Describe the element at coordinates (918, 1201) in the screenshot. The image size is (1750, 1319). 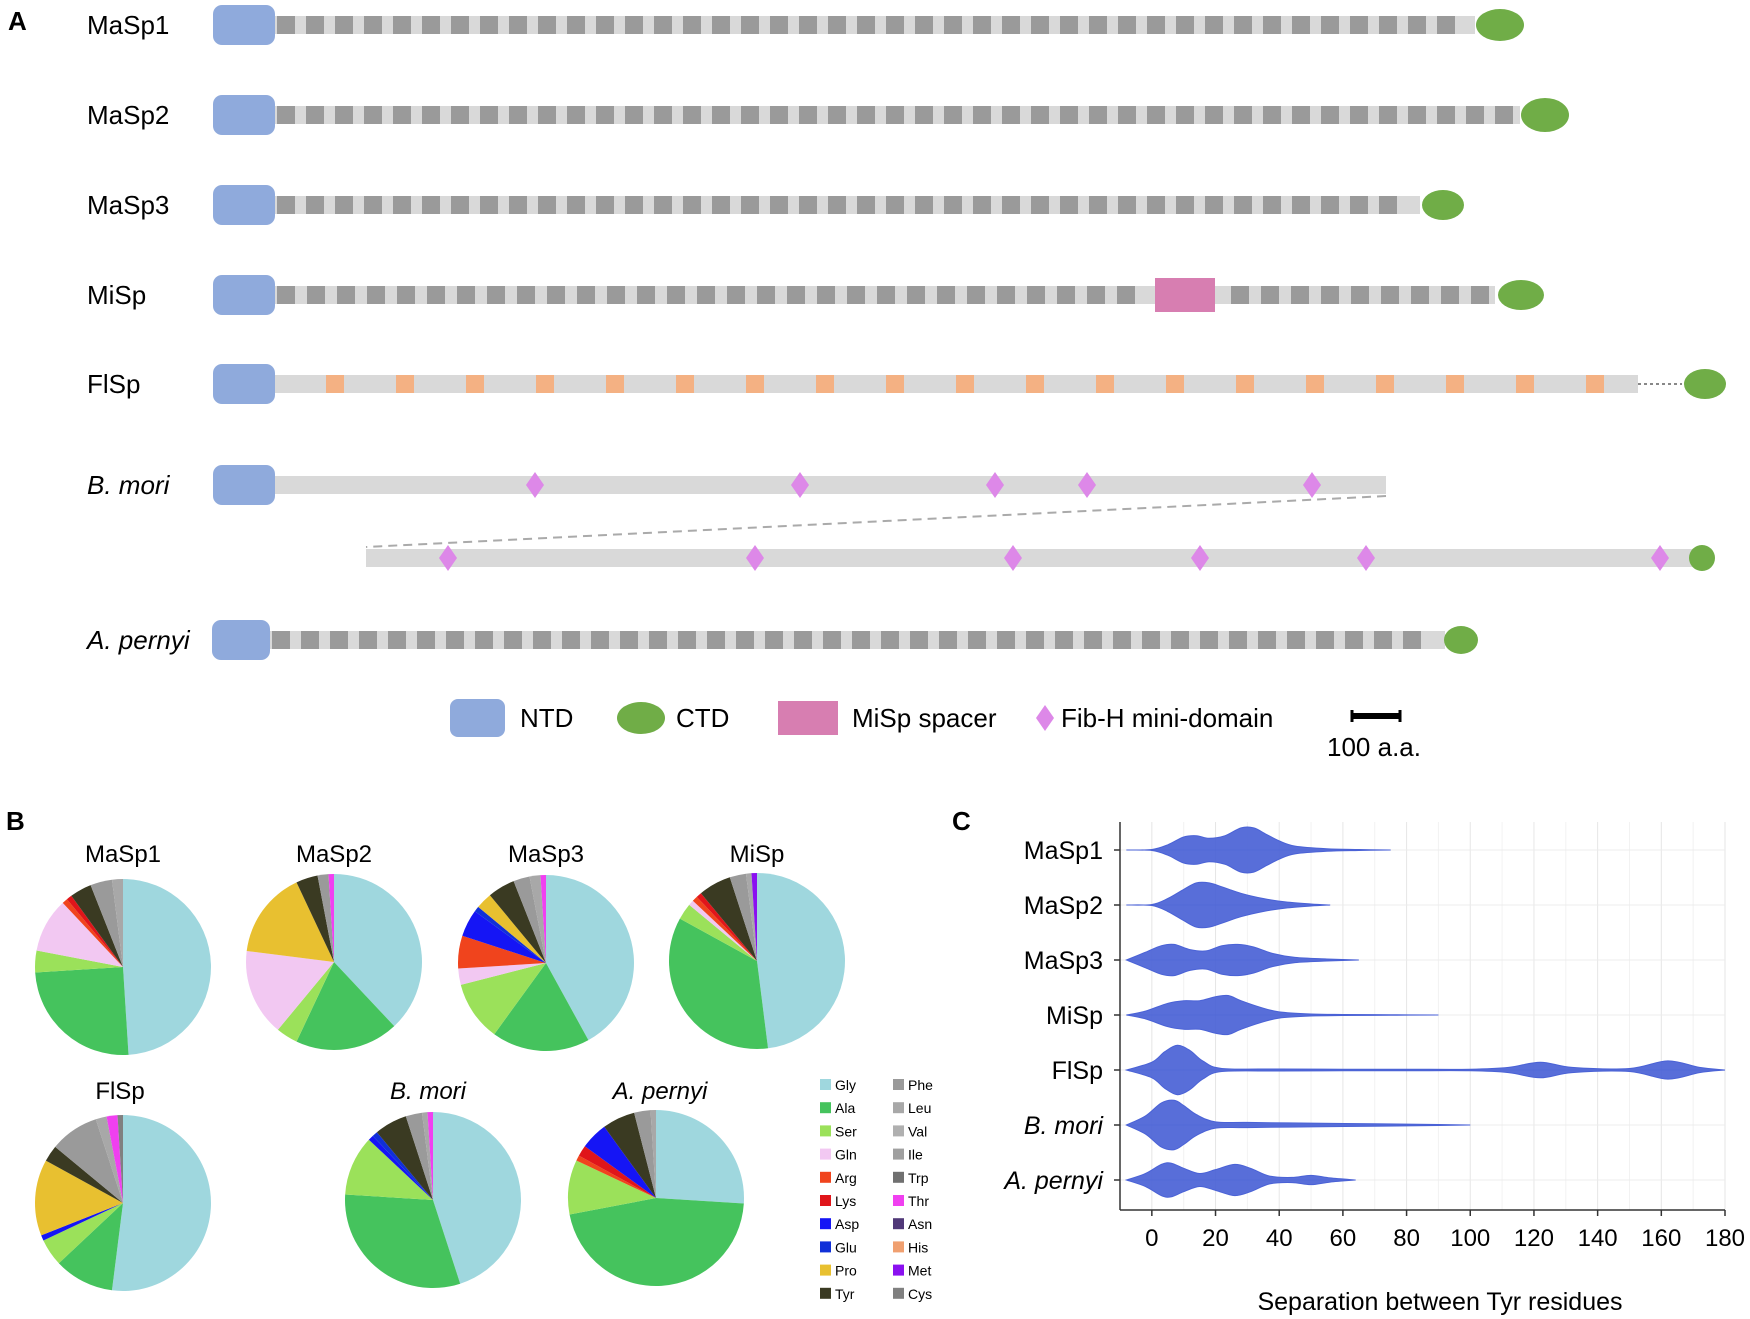
I see `legend-label: Thr` at that location.